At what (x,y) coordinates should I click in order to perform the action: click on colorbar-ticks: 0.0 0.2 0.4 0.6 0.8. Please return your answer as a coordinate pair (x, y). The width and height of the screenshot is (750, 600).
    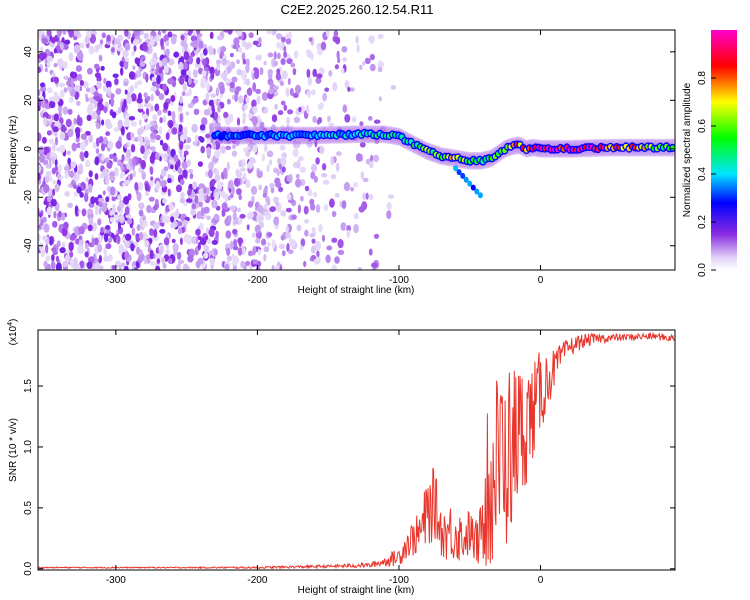
    Looking at the image, I should click on (706, 174).